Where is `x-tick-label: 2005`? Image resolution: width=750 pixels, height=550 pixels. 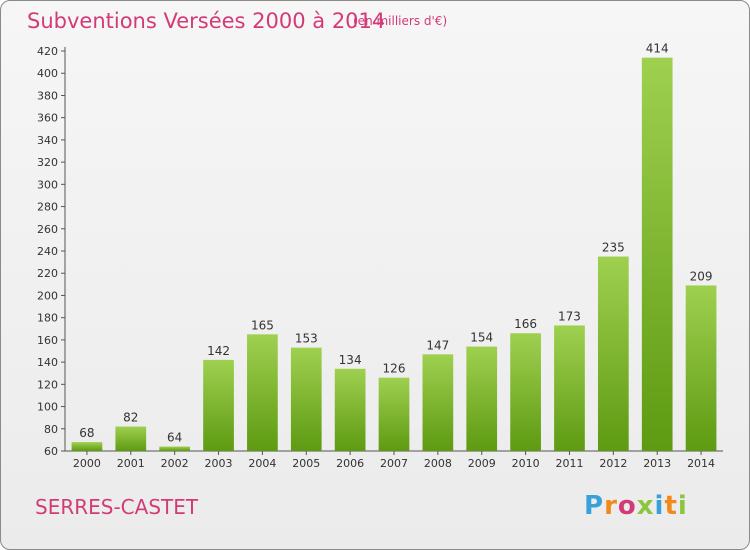
x-tick-label: 2005 is located at coordinates (306, 463).